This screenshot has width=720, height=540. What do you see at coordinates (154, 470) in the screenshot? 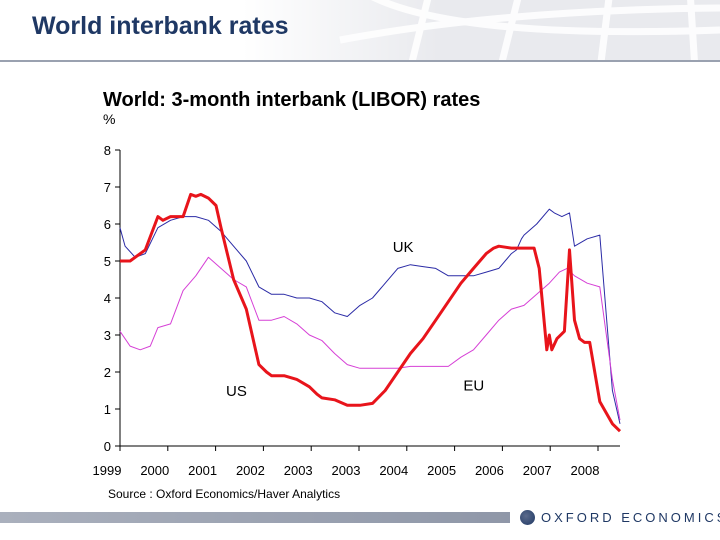
I see `x-tick-label: 2000` at bounding box center [154, 470].